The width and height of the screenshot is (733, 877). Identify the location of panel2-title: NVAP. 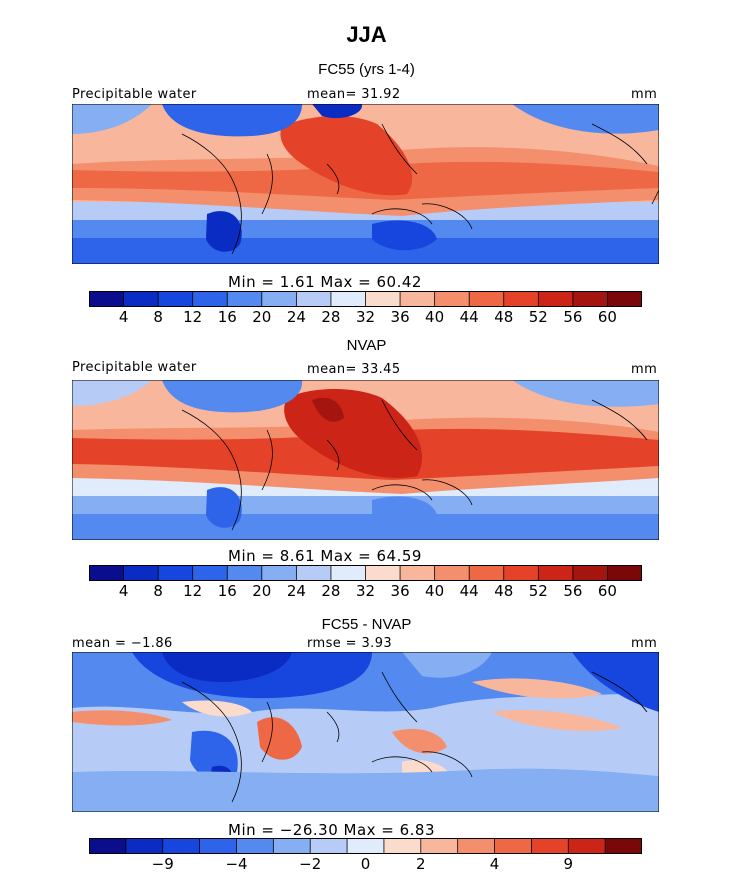
(366, 345).